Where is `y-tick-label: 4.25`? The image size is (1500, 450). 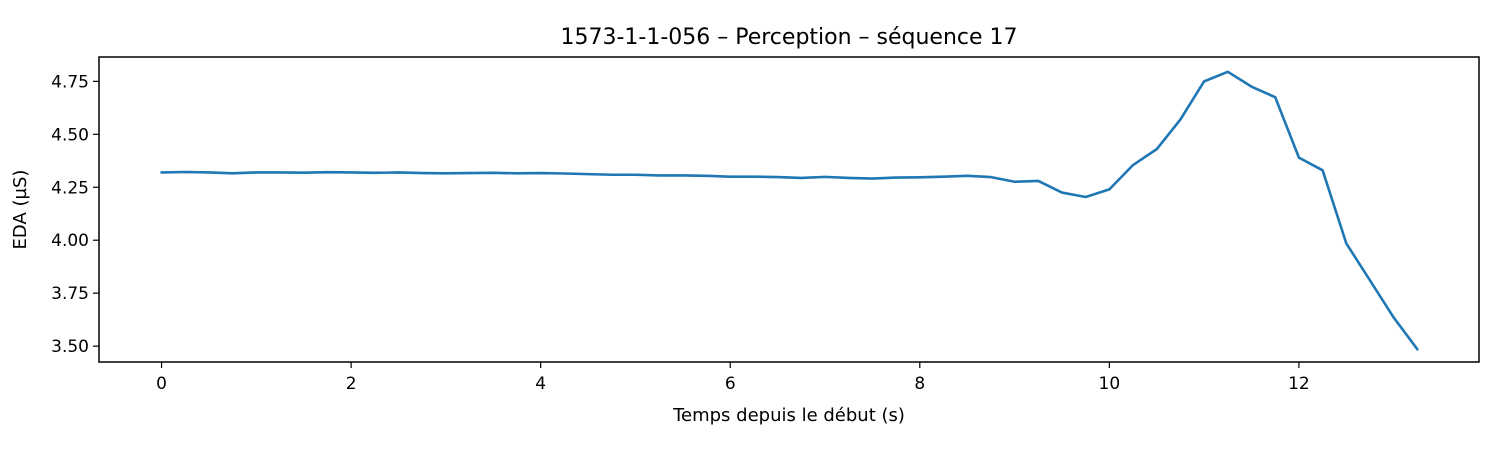
y-tick-label: 4.25 is located at coordinates (70, 188).